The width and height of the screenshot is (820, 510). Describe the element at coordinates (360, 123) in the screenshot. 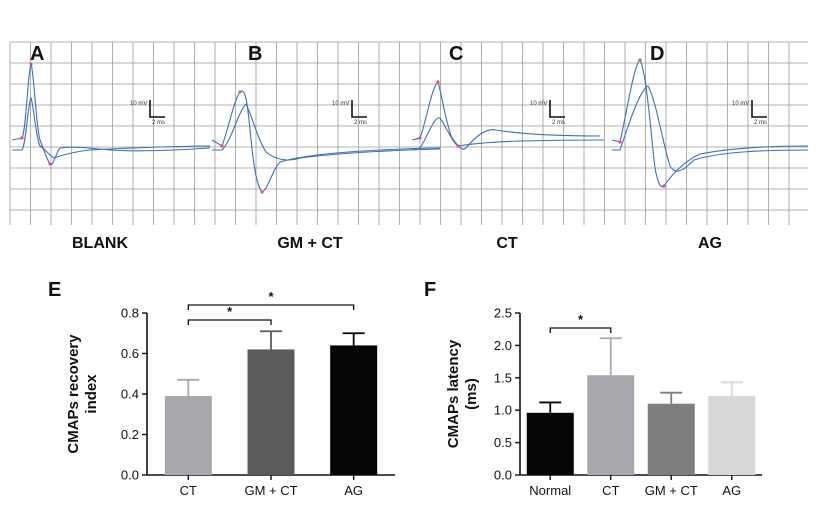

I see `scale-ms-b: 2 ms` at that location.